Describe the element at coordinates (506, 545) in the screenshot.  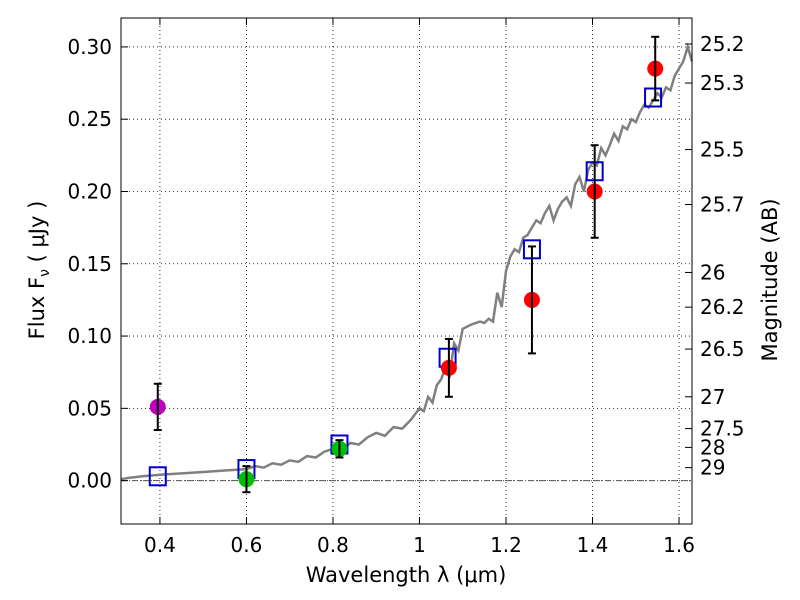
I see `x-tick-label: 1.2` at that location.